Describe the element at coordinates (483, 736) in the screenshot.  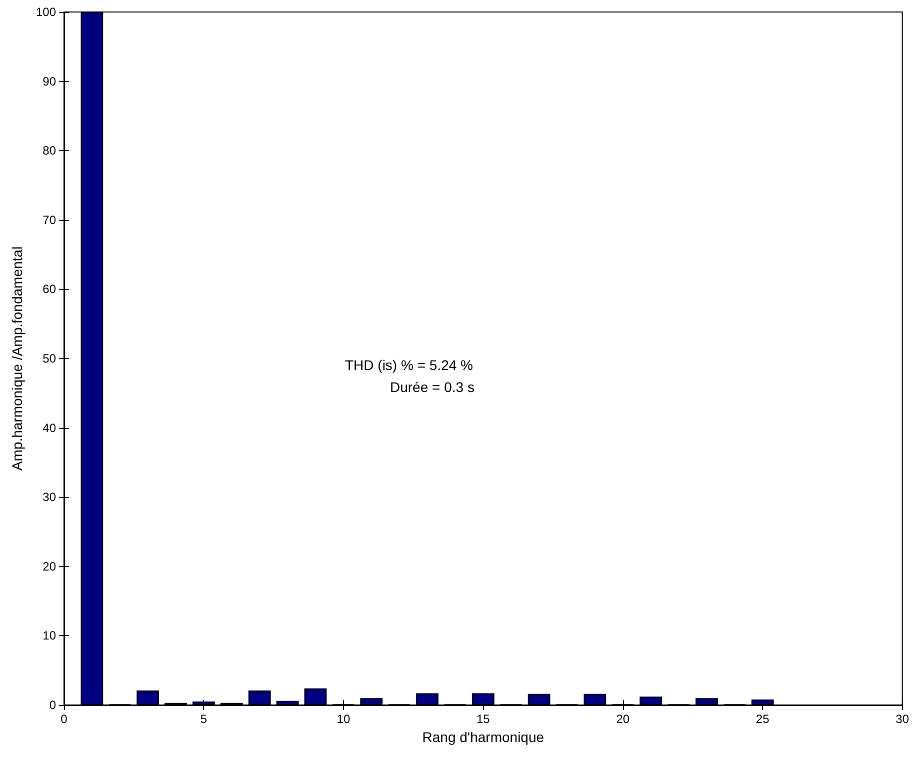
I see `x-axis-title: Rang d'harmonique` at that location.